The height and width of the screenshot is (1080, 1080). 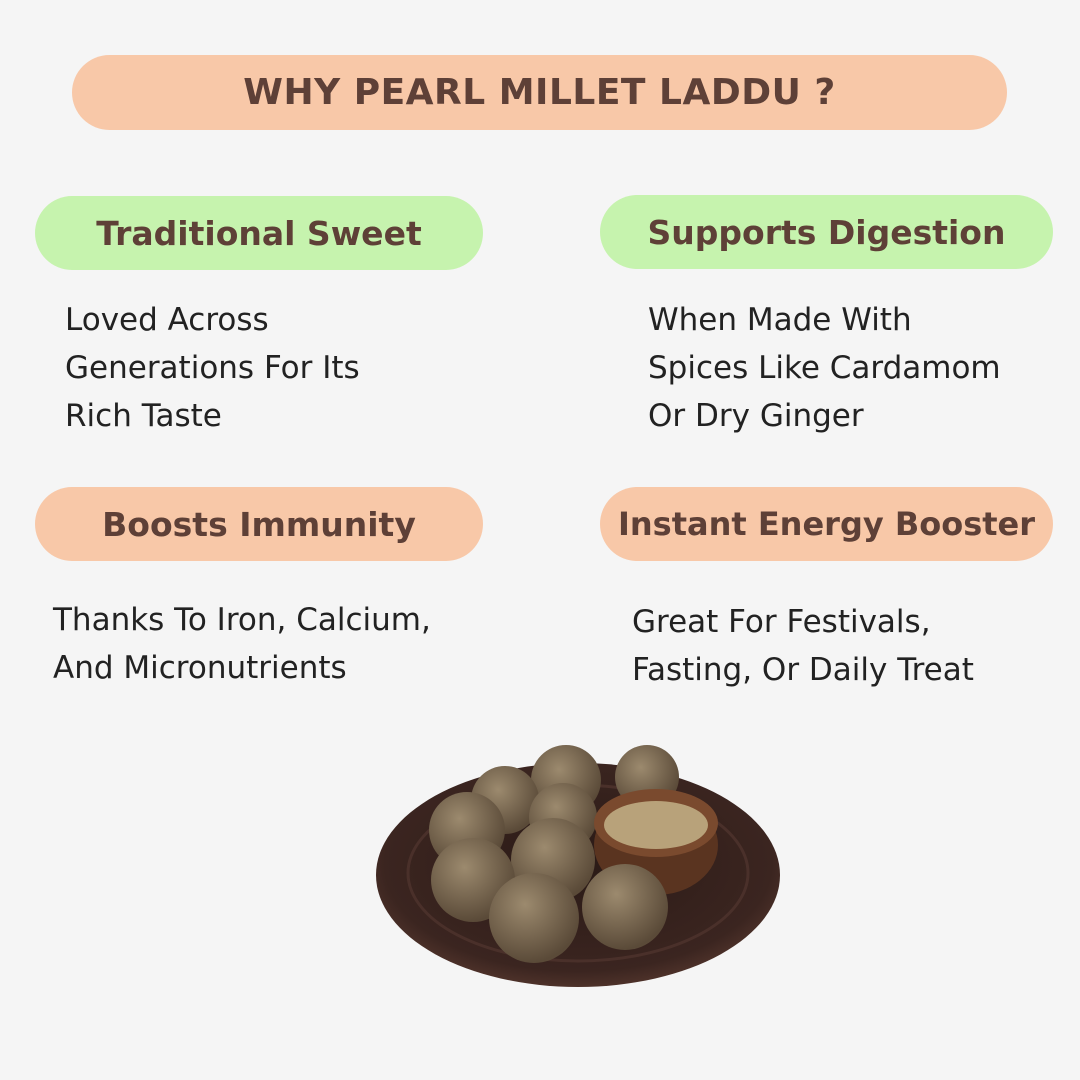 I want to click on desc-line: Or Dry Ginger, so click(x=756, y=416).